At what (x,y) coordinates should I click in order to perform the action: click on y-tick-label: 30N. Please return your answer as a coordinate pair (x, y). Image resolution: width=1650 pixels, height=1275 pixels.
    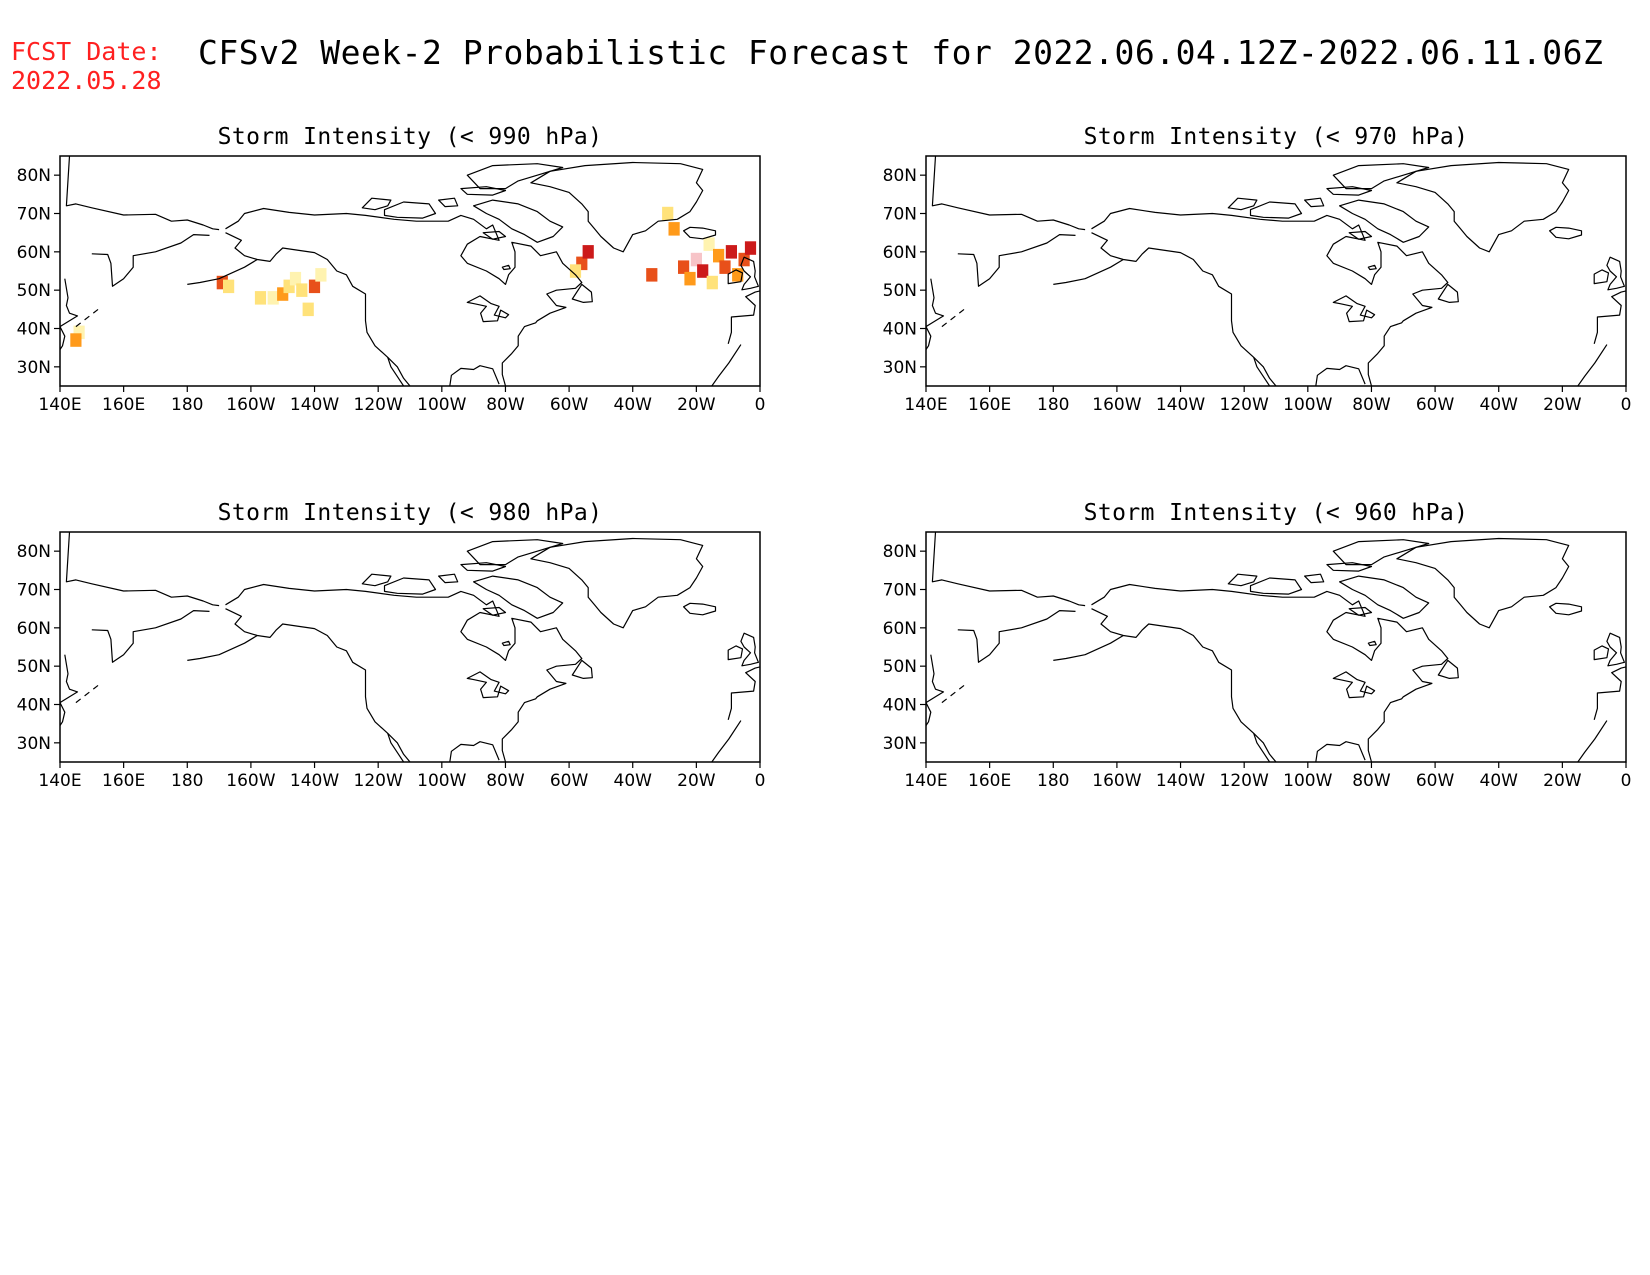
    Looking at the image, I should click on (34, 368).